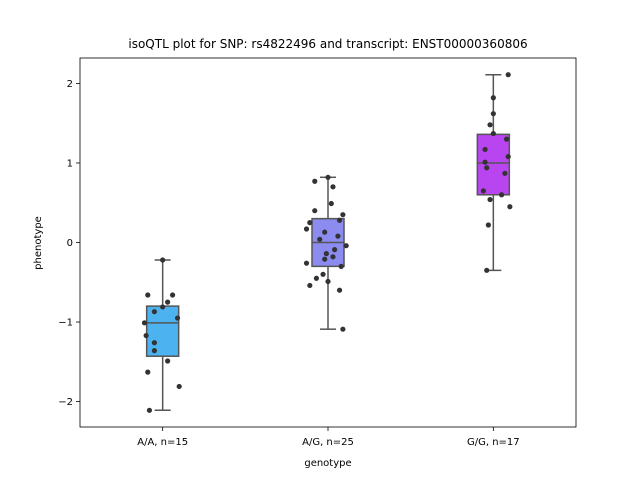 The height and width of the screenshot is (480, 640). Describe the element at coordinates (65, 402) in the screenshot. I see `y-tick-label: −2` at that location.